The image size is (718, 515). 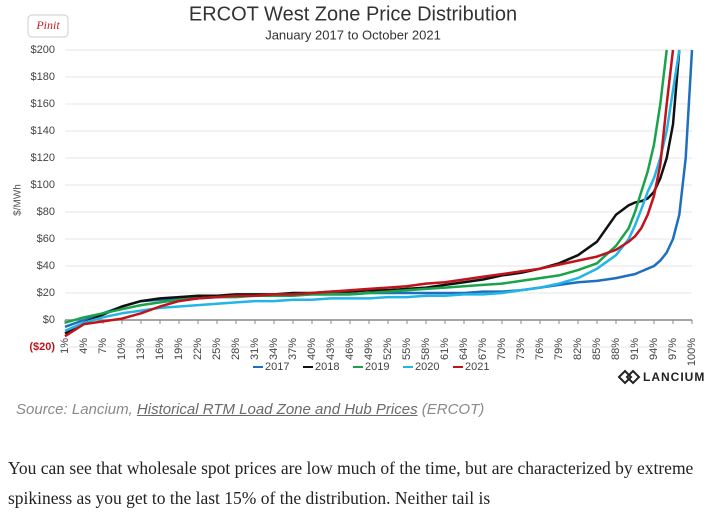 What do you see at coordinates (141, 349) in the screenshot?
I see `x-tick-label: 13%` at bounding box center [141, 349].